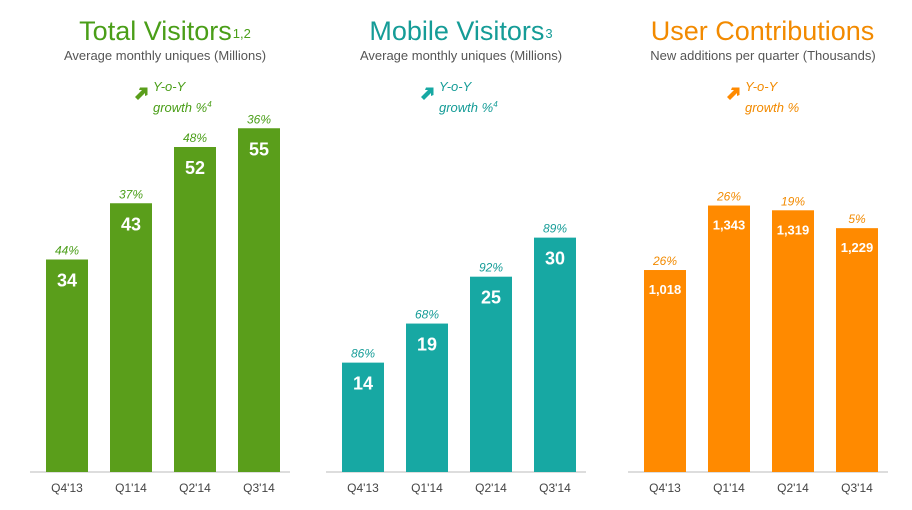 This screenshot has width=912, height=510. Describe the element at coordinates (241, 33) in the screenshot. I see `title-footnote: 1,2` at that location.